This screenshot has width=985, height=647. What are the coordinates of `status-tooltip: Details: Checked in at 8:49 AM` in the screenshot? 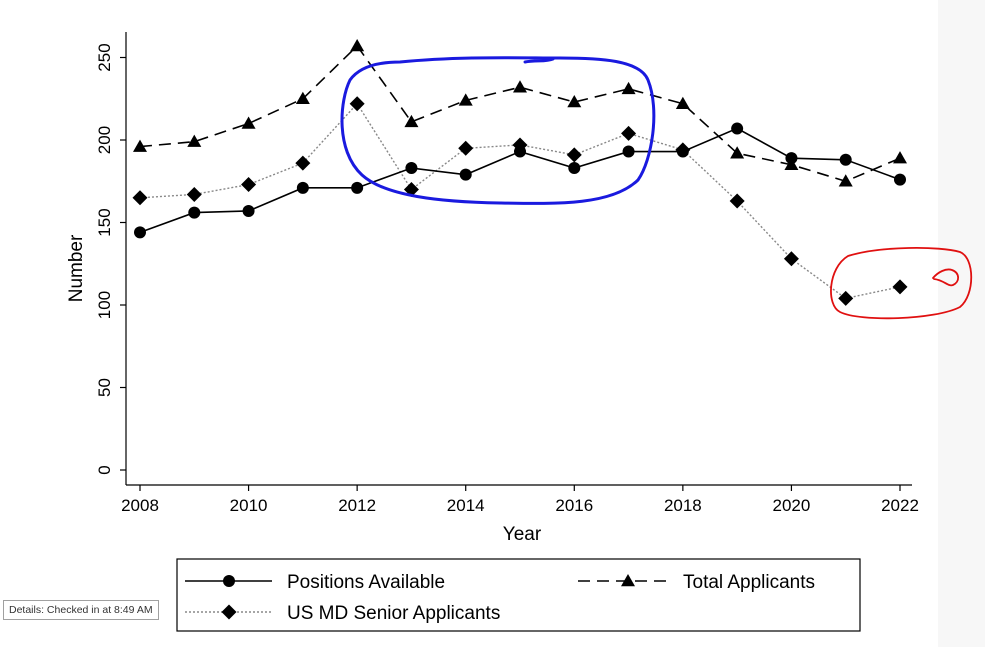 It's located at (81, 610).